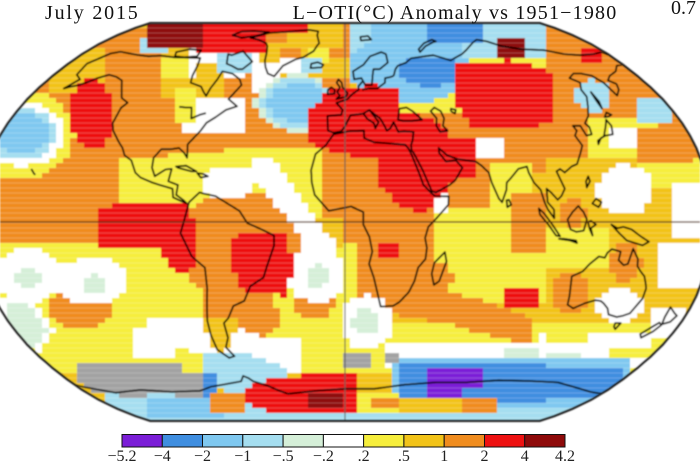 The height and width of the screenshot is (465, 700). Describe the element at coordinates (323, 456) in the screenshot. I see `svg-text: −.2` at that location.